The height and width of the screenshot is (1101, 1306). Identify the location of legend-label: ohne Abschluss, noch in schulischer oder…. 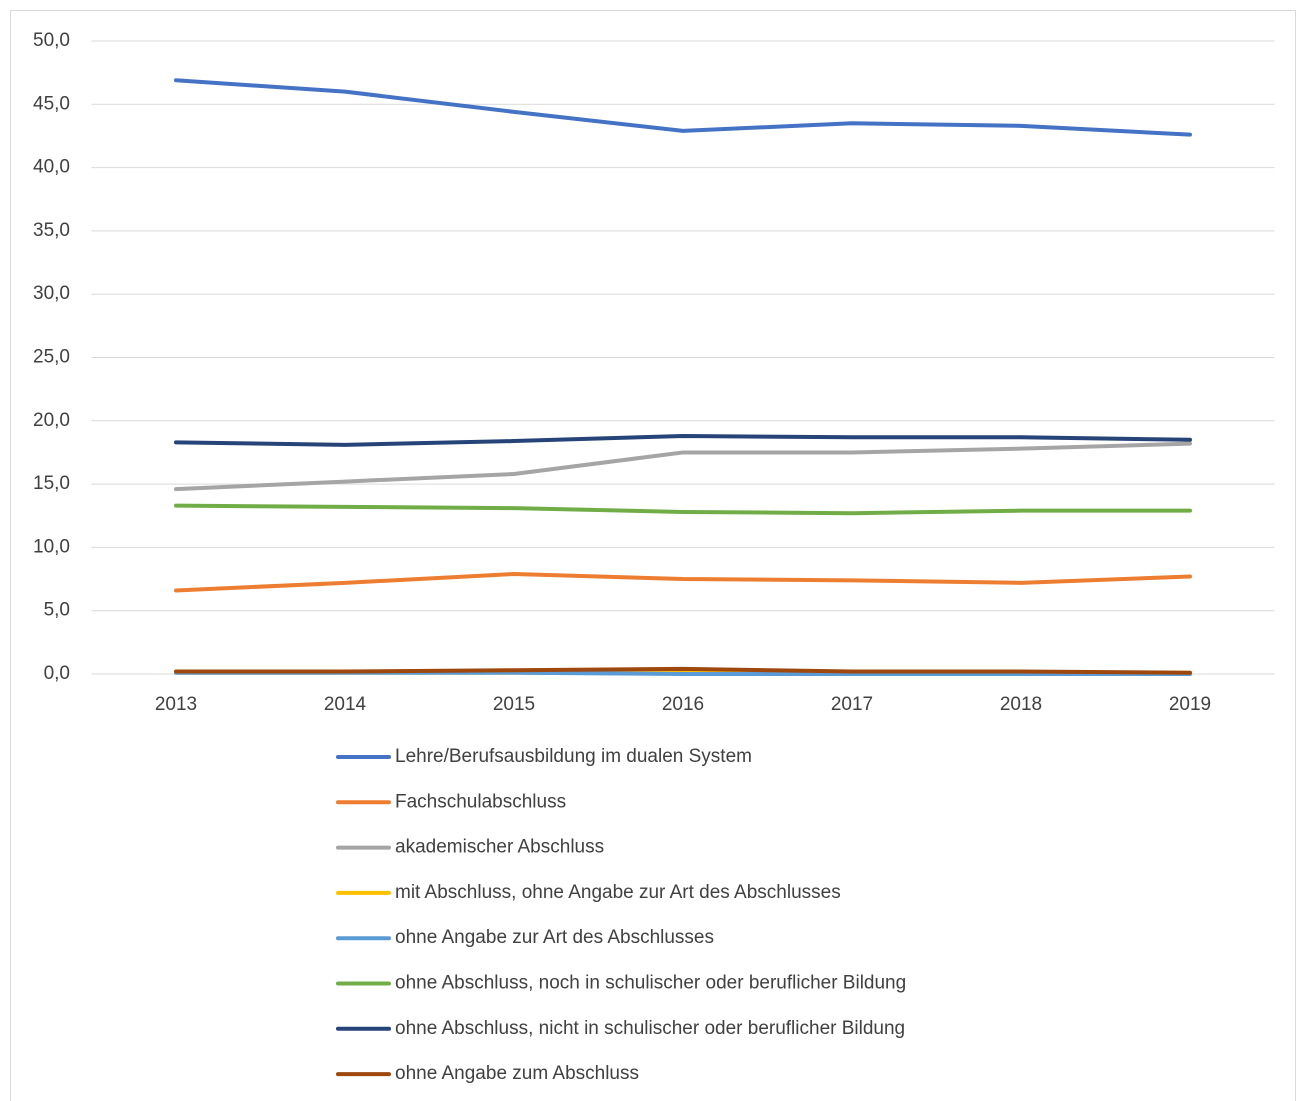
(650, 983).